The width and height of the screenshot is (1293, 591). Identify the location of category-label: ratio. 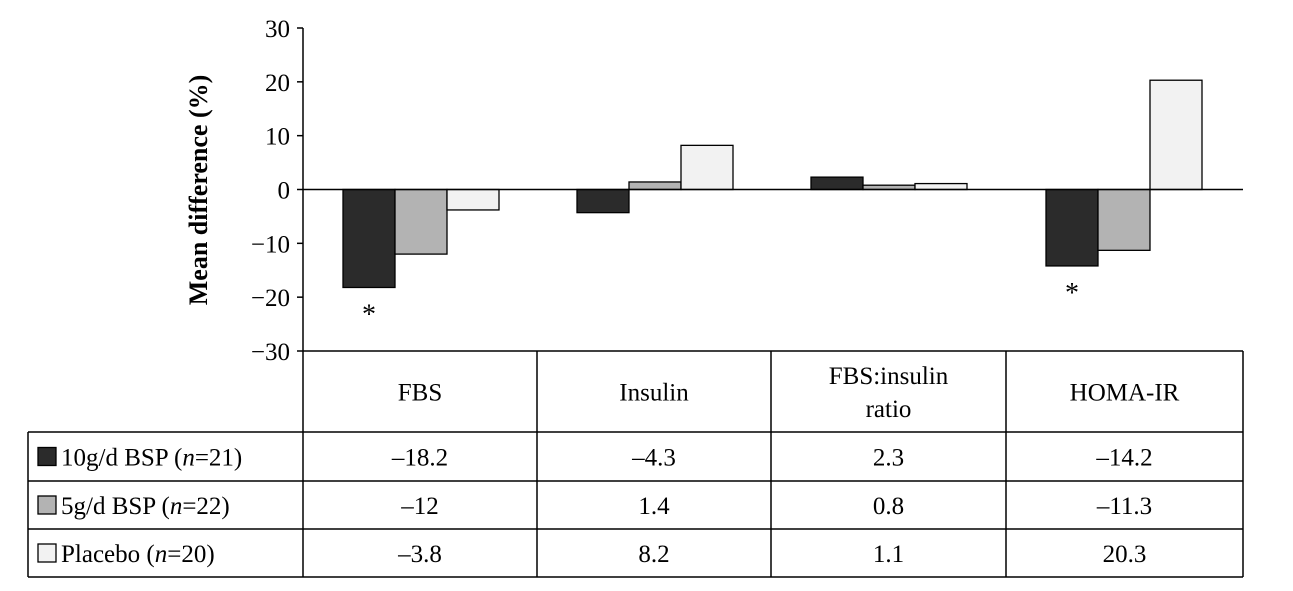
(889, 409).